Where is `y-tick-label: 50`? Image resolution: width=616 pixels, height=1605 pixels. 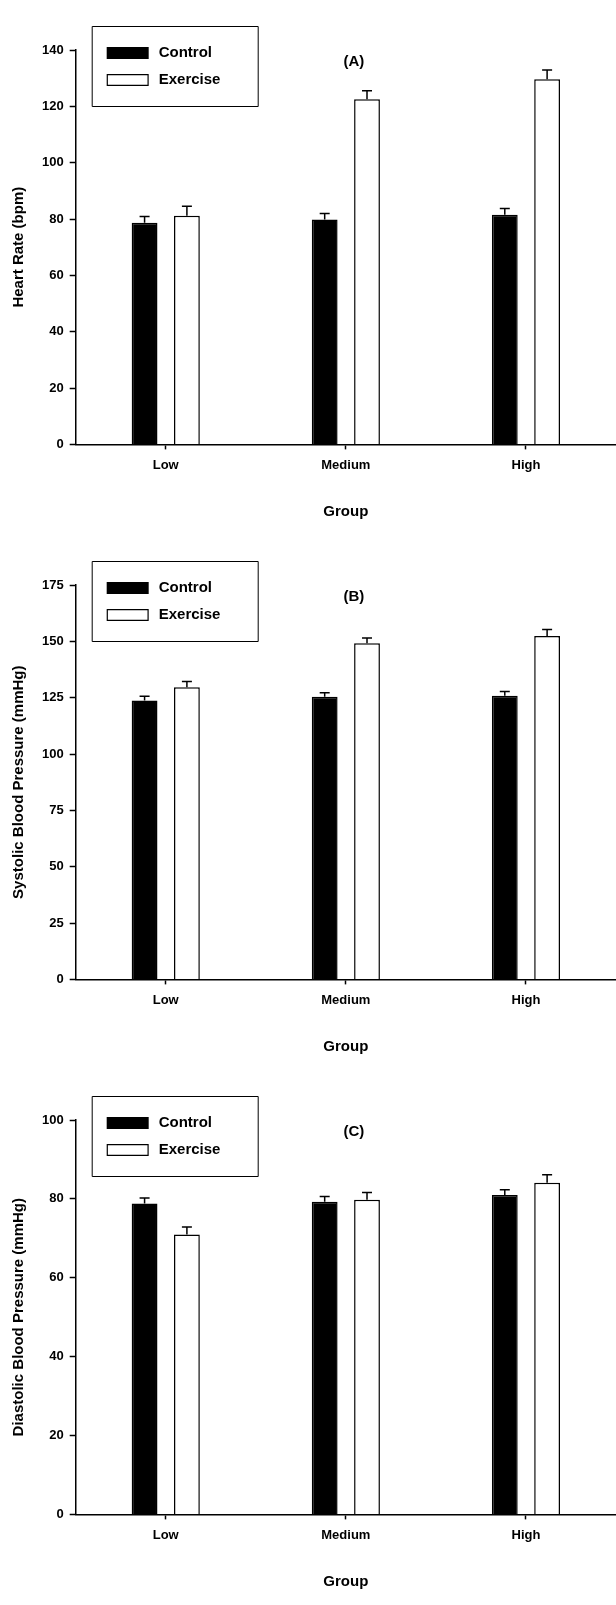
y-tick-label: 50 is located at coordinates (56, 866).